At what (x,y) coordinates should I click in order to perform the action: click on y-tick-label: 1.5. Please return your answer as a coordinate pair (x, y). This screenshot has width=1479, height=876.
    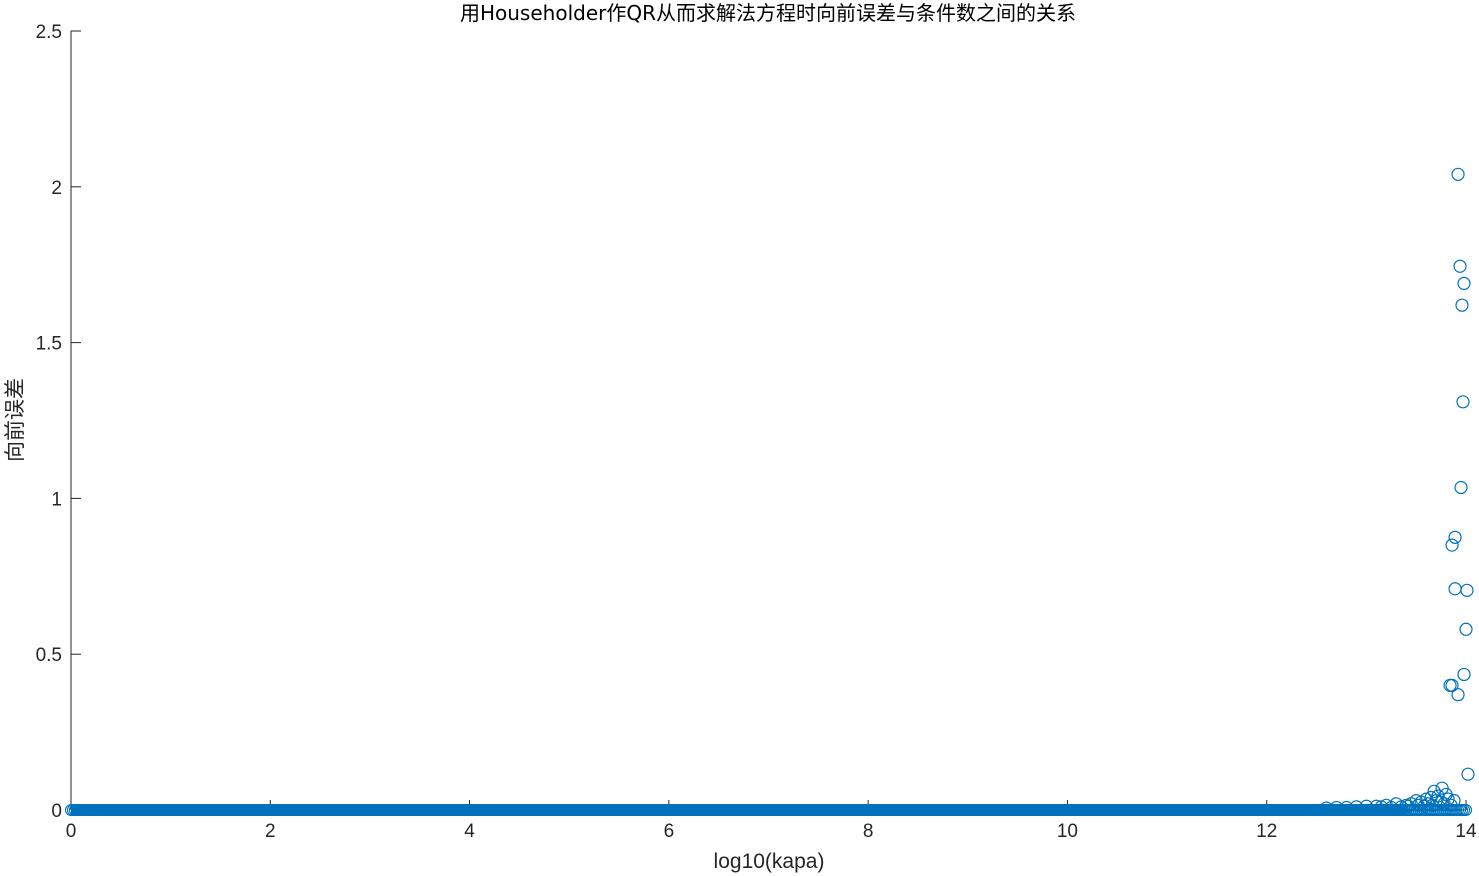
    Looking at the image, I should click on (49, 344).